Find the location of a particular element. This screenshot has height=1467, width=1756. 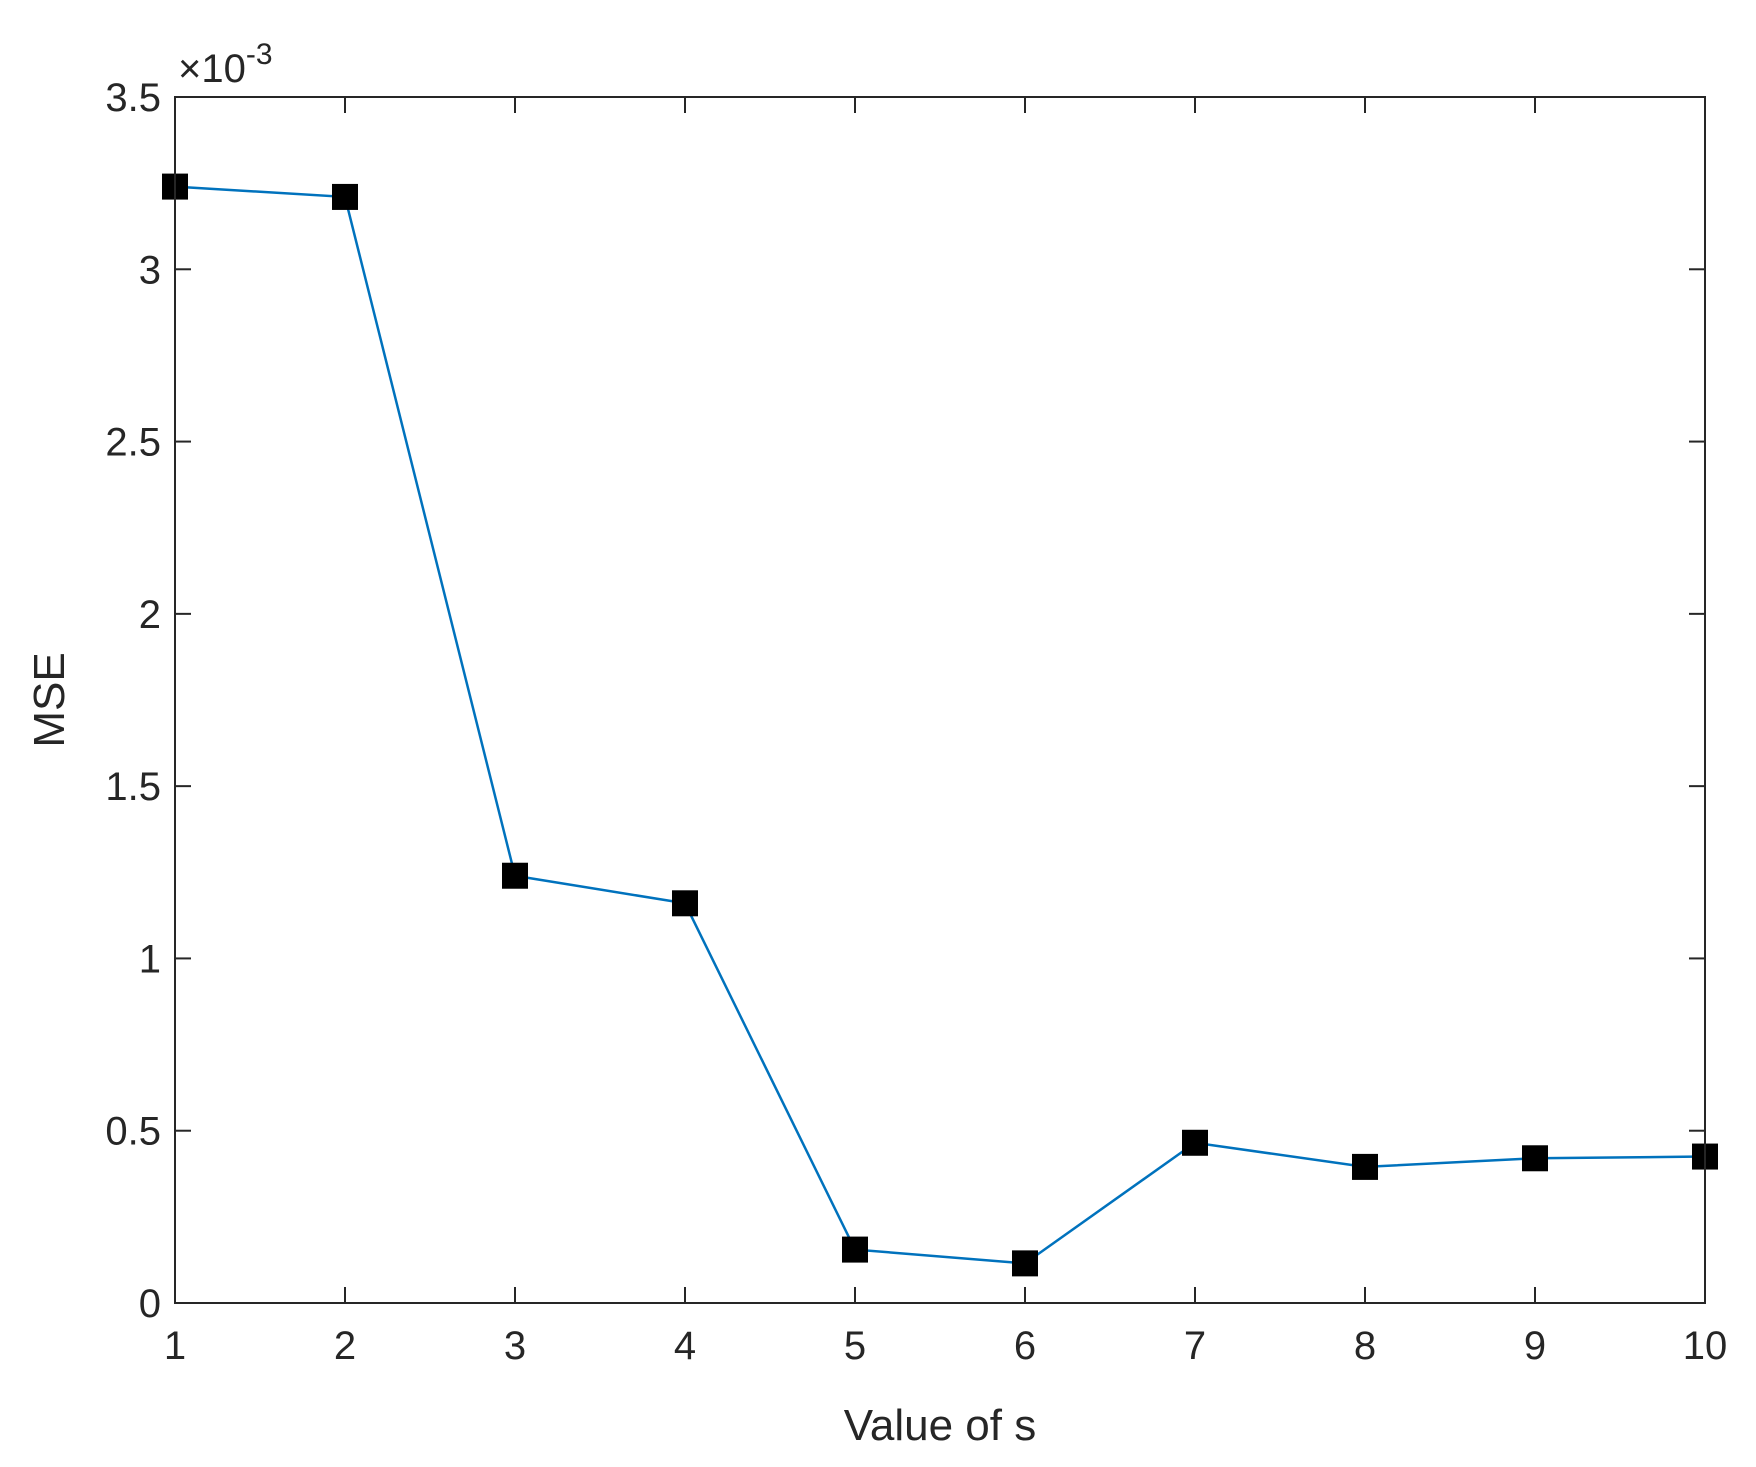

y-axis-scale-factor: ×10⁻³ is located at coordinates (225, 64).